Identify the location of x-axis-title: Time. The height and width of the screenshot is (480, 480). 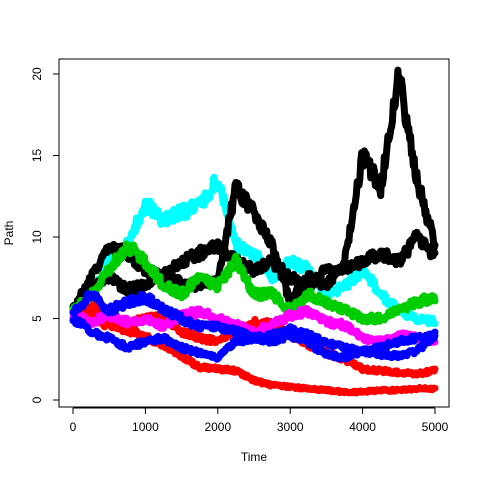
(254, 457).